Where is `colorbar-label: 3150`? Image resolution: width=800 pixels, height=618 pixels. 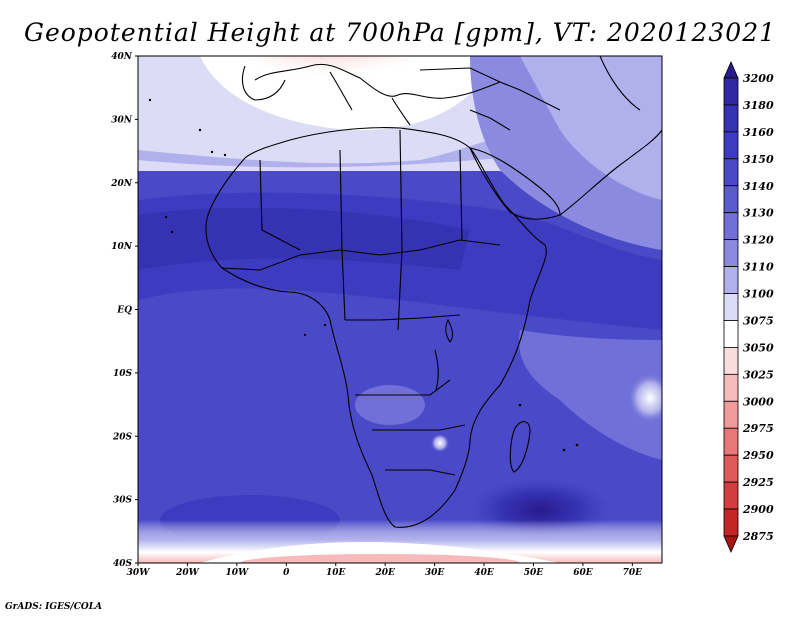
colorbar-label: 3150 is located at coordinates (758, 159).